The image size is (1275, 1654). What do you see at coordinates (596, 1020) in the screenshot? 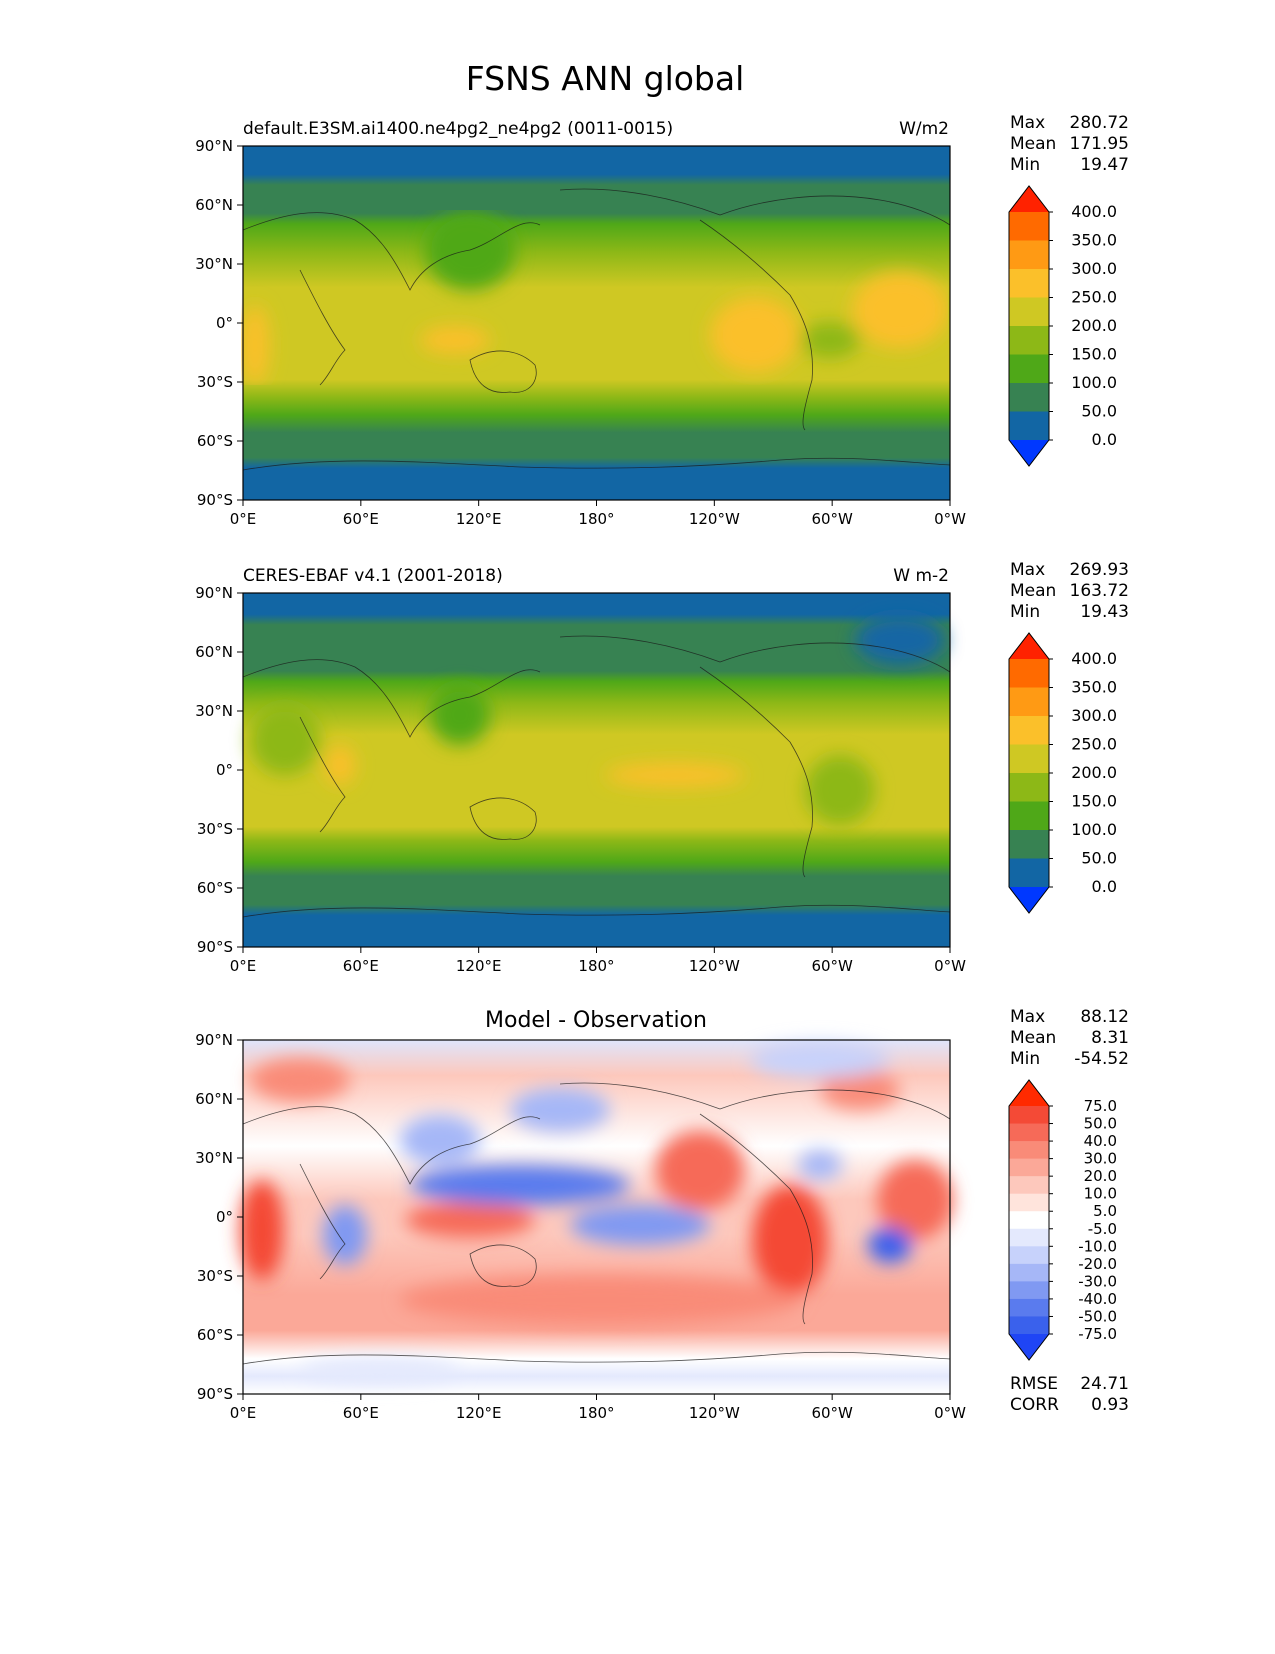
I see `panel-diff-center-title: Model - Observation` at bounding box center [596, 1020].